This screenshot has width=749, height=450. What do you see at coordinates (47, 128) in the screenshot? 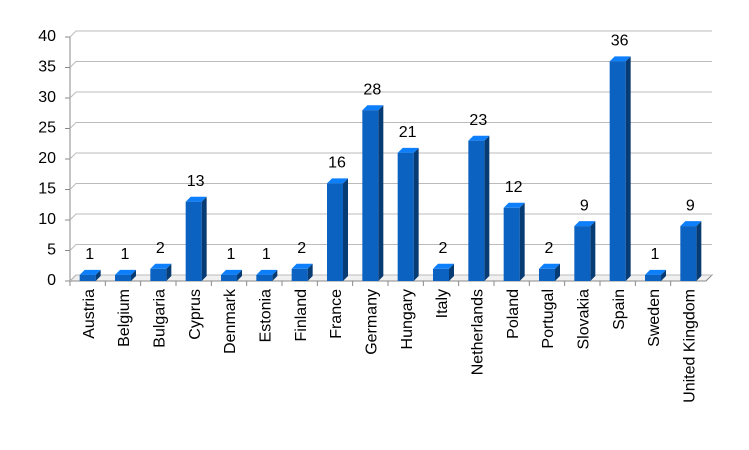
I see `y-tick-label: 25` at bounding box center [47, 128].